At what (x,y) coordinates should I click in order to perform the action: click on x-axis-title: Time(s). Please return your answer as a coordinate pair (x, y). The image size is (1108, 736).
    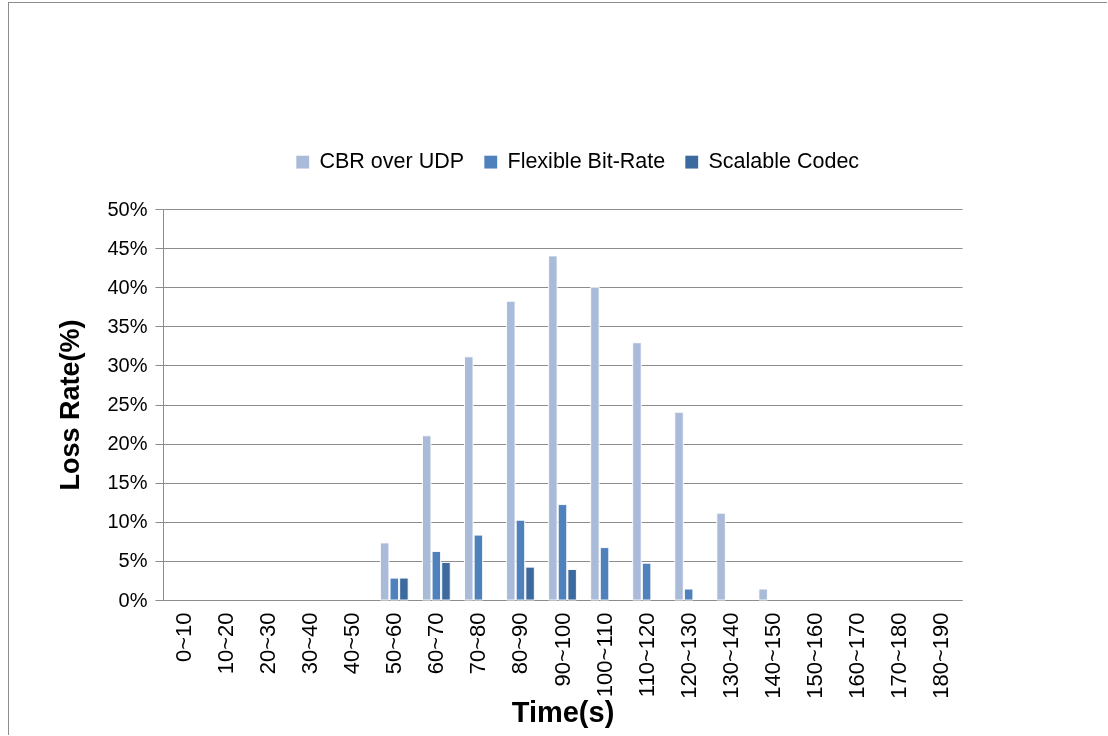
    Looking at the image, I should click on (563, 711).